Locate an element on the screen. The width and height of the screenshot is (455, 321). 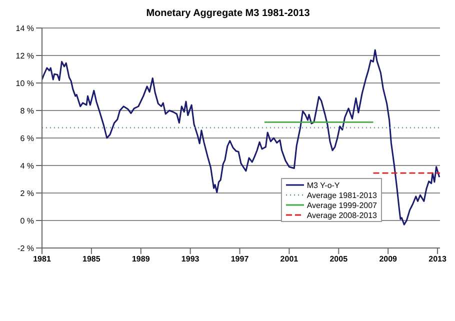
x-tick-label: 1997 is located at coordinates (240, 259).